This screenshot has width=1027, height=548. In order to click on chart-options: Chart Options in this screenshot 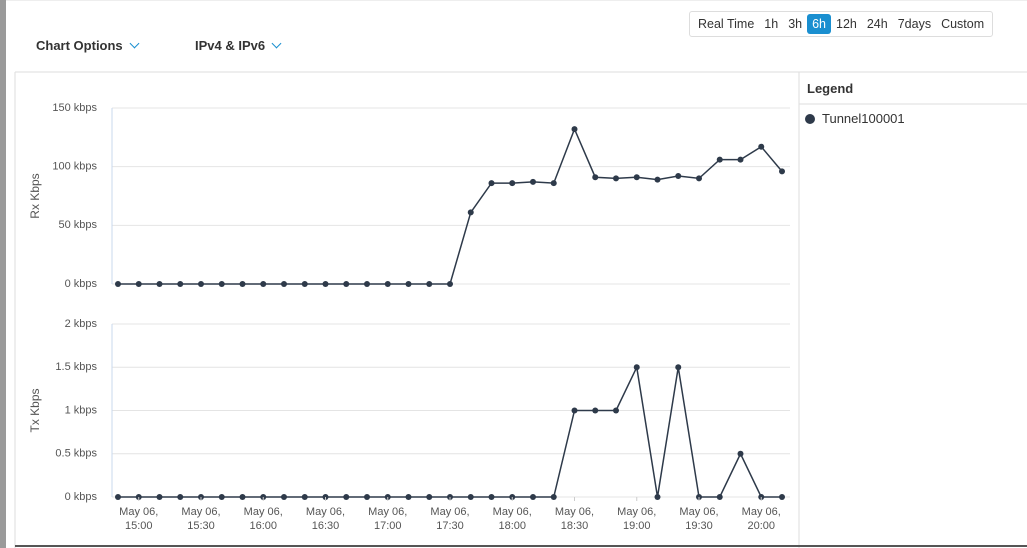, I will do `click(88, 45)`.